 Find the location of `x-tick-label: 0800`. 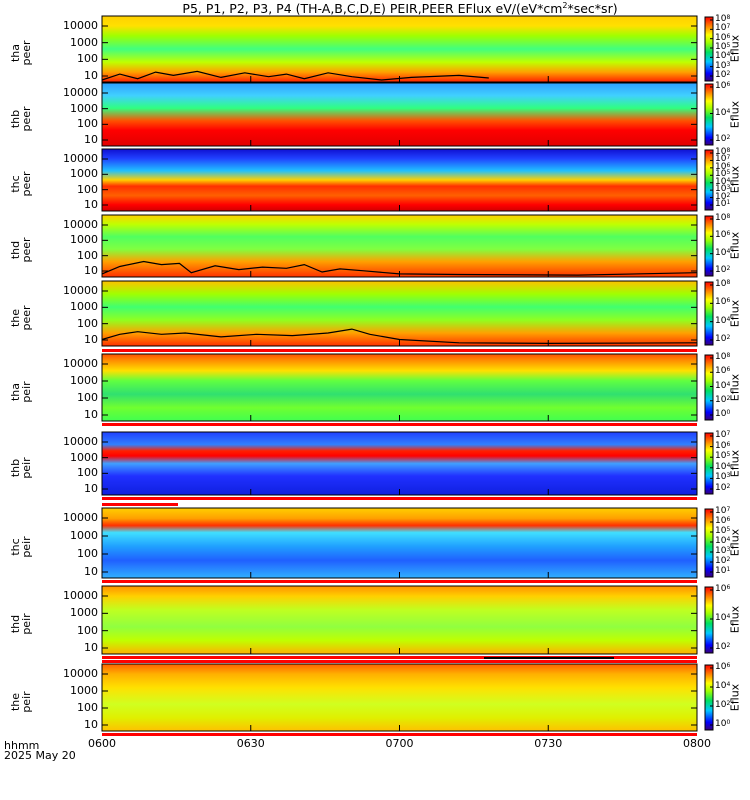

x-tick-label: 0800 is located at coordinates (697, 743).